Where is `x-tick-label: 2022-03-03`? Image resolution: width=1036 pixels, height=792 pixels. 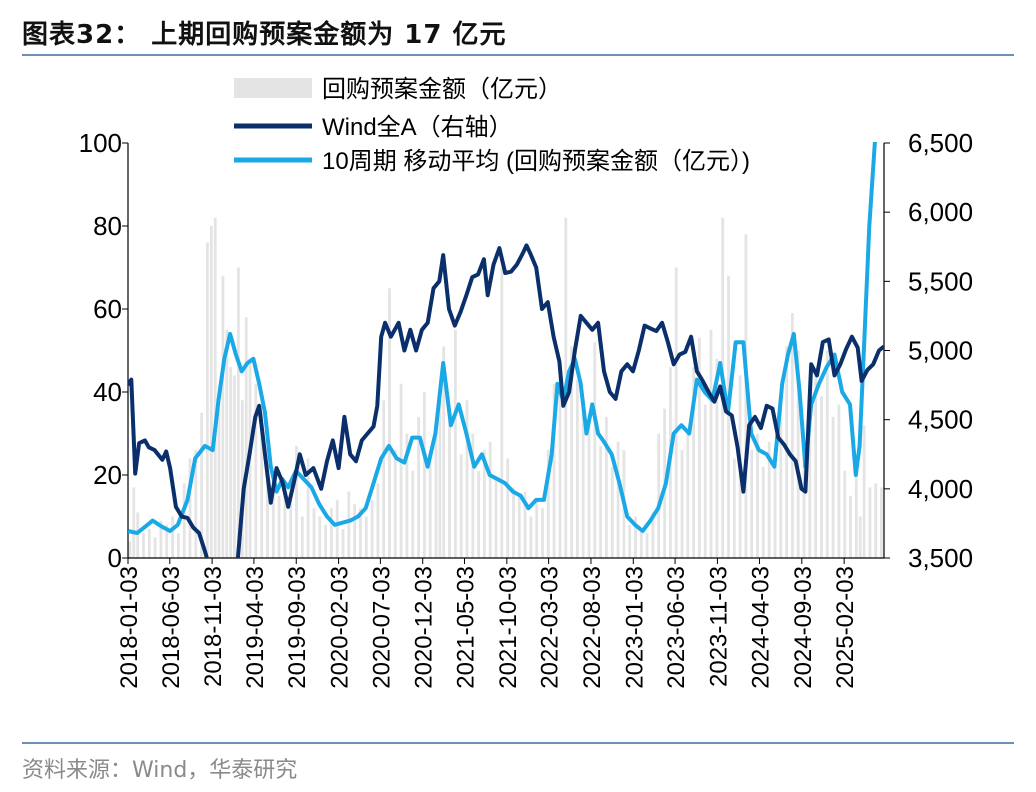
x-tick-label: 2022-03-03 is located at coordinates (550, 627).